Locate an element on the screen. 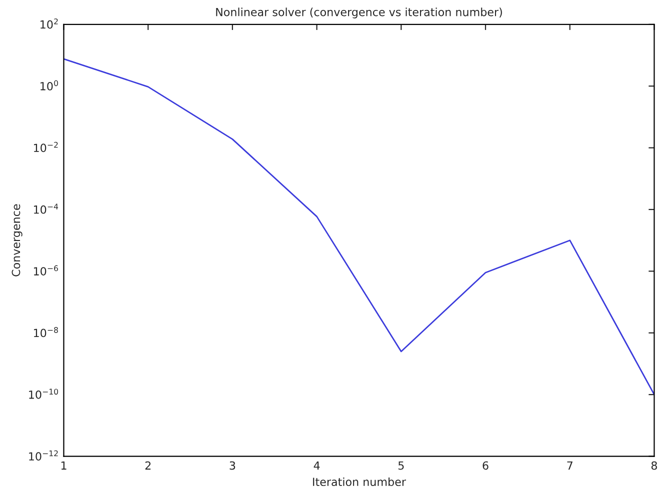 Image resolution: width=671 pixels, height=488 pixels. y-tick-label: 10$^{−10}$ is located at coordinates (43, 393).